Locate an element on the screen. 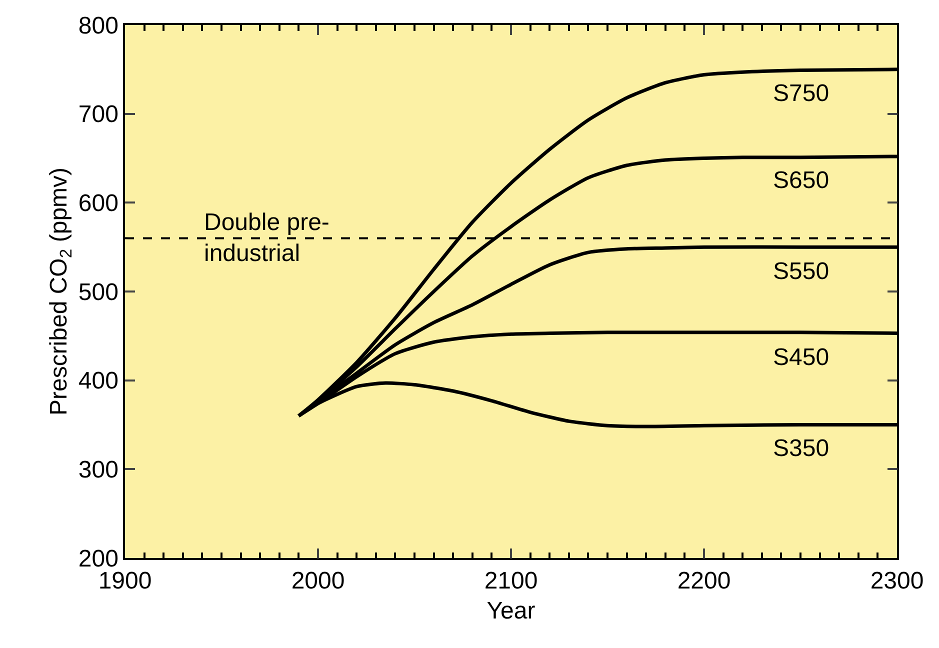  x-tick-label: 2300 is located at coordinates (897, 581).